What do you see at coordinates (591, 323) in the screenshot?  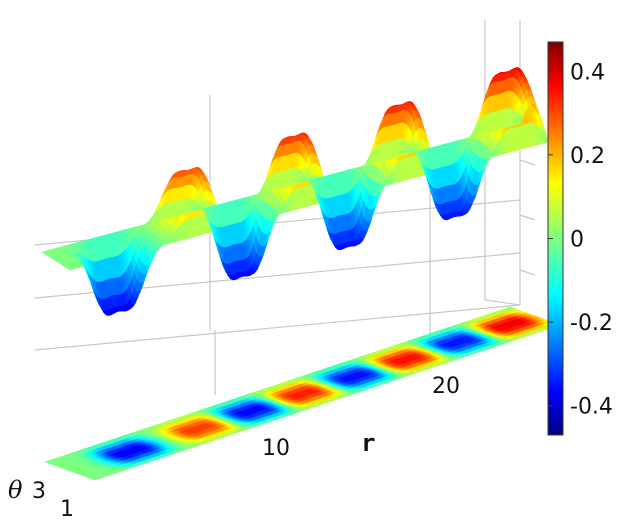 I see `colorbar-tick-label-3: -0.2` at bounding box center [591, 323].